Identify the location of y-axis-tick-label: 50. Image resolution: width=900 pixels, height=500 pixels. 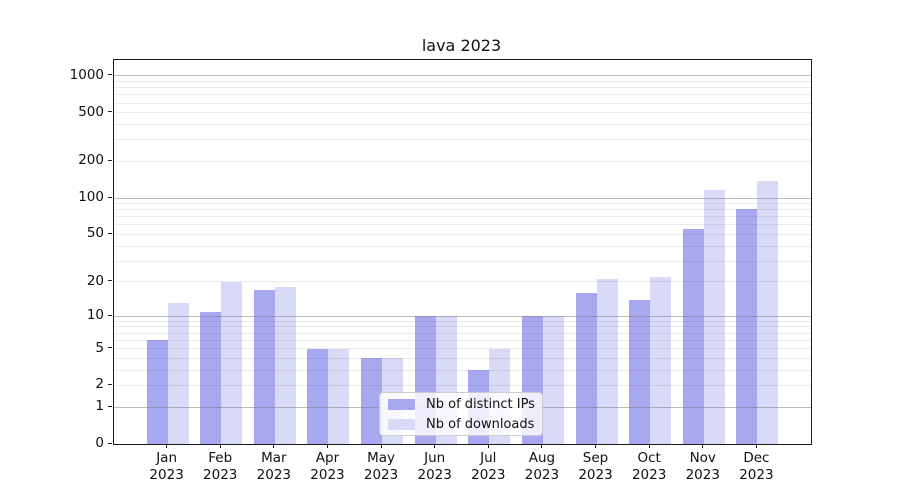
(95, 233).